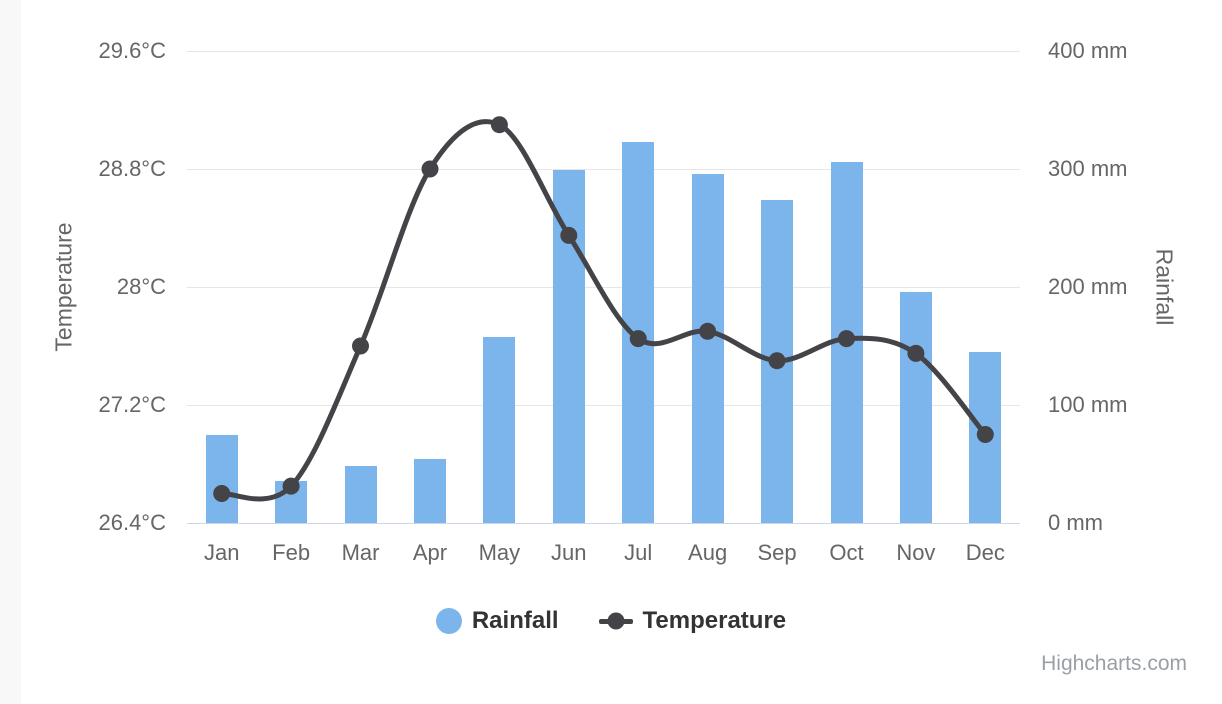  What do you see at coordinates (63, 287) in the screenshot?
I see `y-axis-title-temperature: Temperature` at bounding box center [63, 287].